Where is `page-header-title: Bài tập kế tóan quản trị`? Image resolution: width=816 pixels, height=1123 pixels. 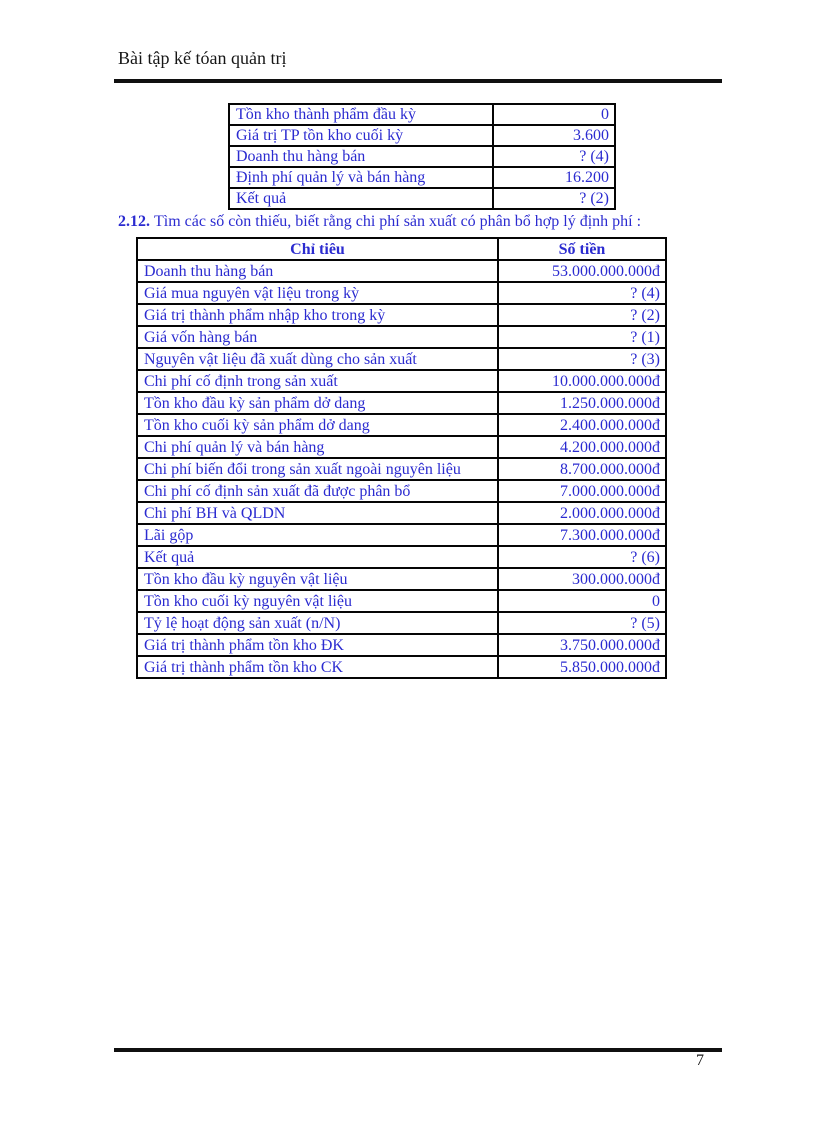 page-header-title: Bài tập kế tóan quản trị is located at coordinates (202, 58).